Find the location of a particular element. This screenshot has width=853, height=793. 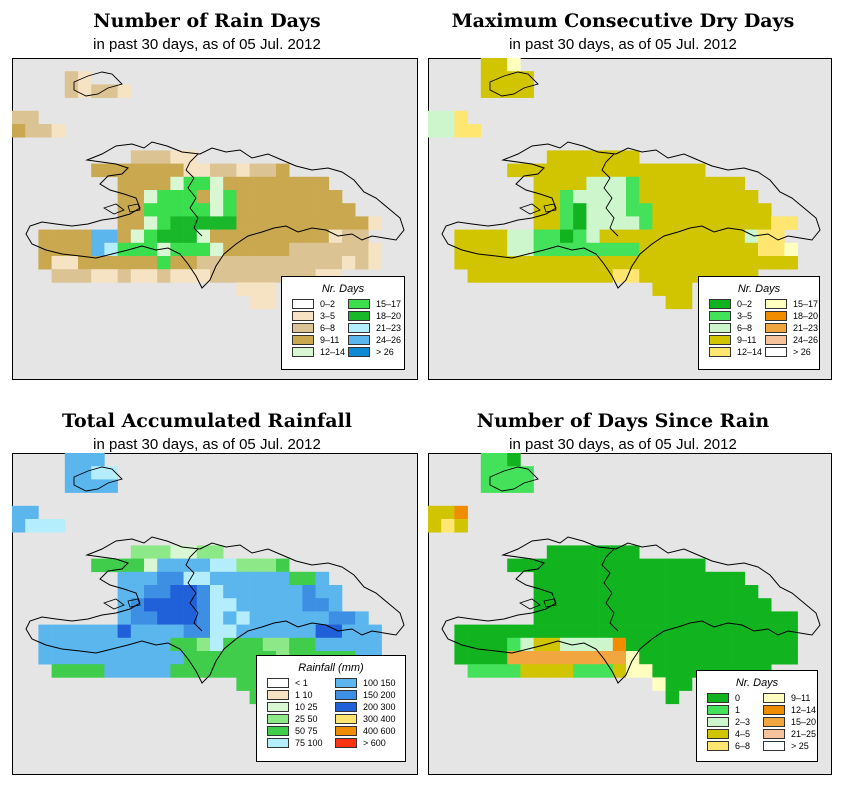

legend-item: 10 25 is located at coordinates (292, 707).